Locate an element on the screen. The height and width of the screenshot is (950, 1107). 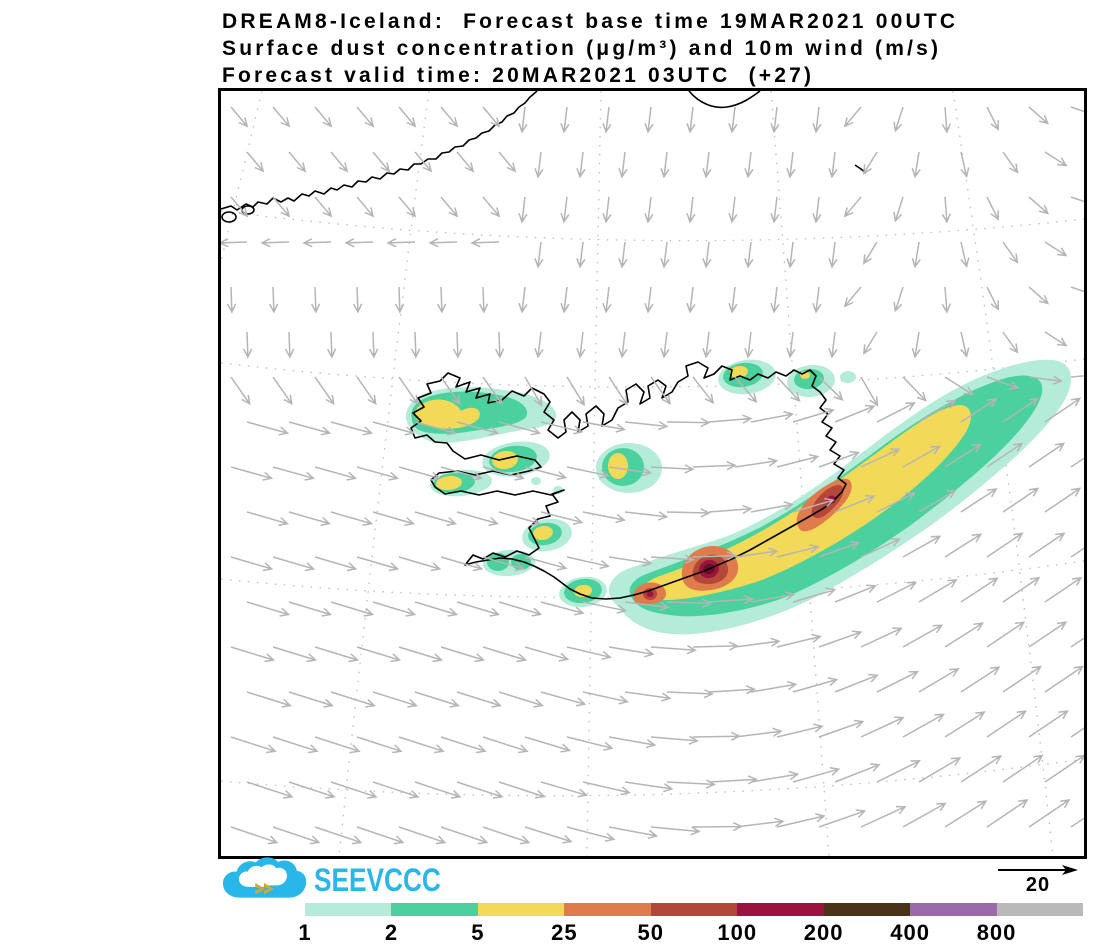
colorbar-tick-label: 50 is located at coordinates (651, 932).